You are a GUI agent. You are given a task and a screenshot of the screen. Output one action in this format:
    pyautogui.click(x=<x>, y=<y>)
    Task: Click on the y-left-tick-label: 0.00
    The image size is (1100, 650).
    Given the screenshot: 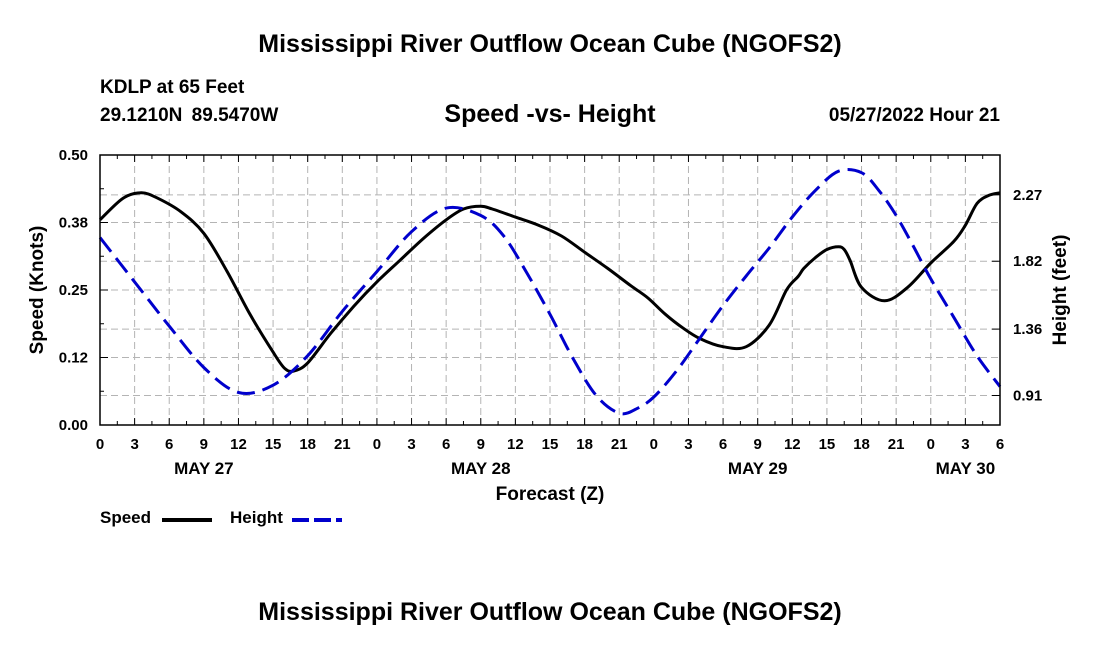 What is the action you would take?
    pyautogui.click(x=73, y=425)
    